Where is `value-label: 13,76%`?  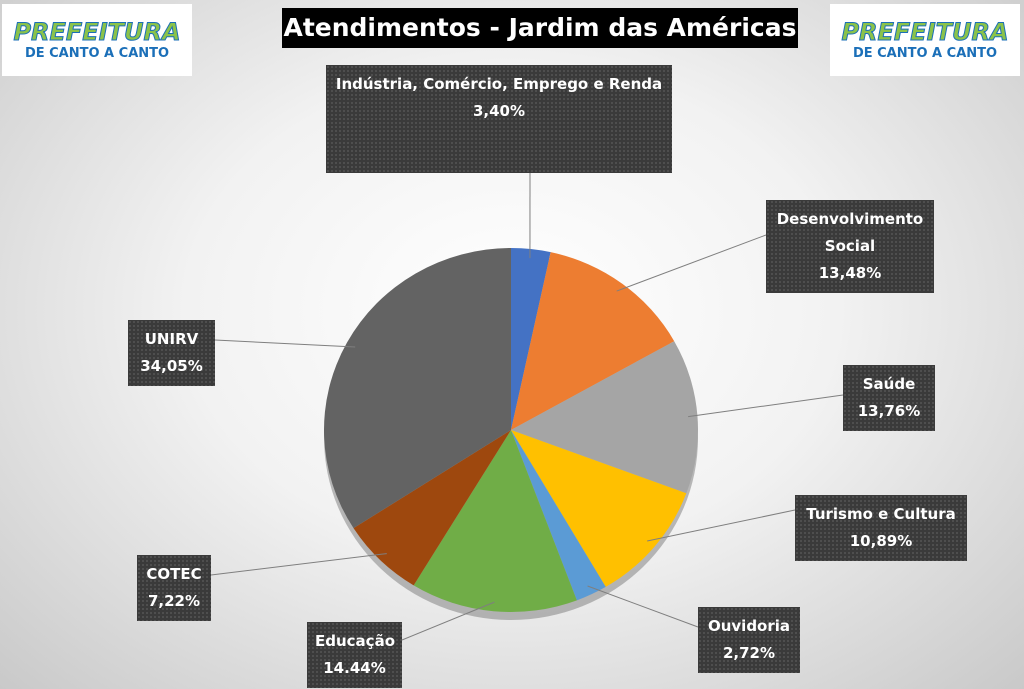
value-label: 13,76% is located at coordinates (889, 411).